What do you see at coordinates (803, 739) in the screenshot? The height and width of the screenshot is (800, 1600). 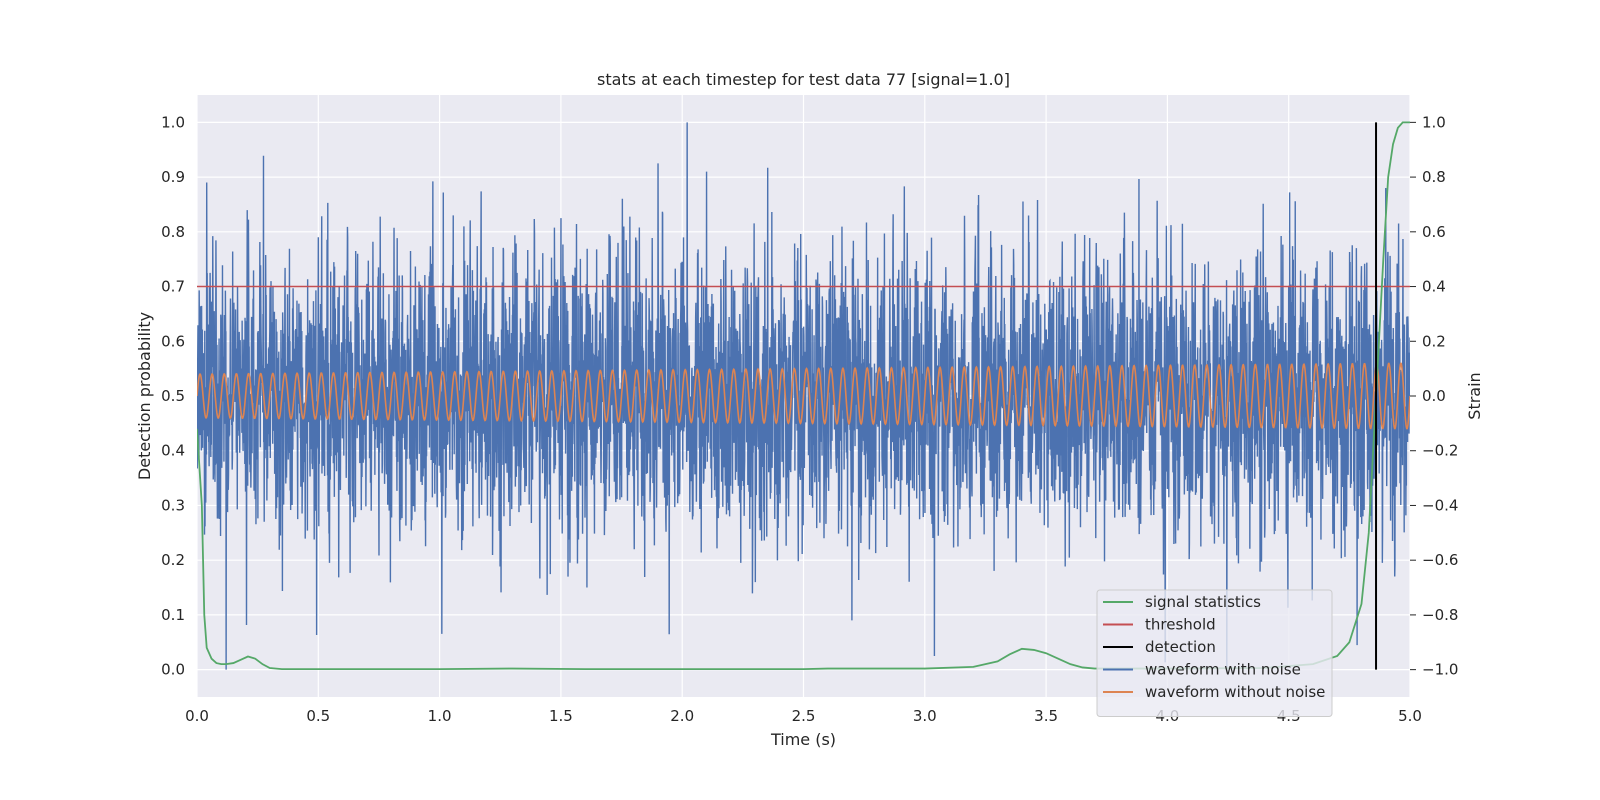 I see `x-axis-label: Time (s)` at bounding box center [803, 739].